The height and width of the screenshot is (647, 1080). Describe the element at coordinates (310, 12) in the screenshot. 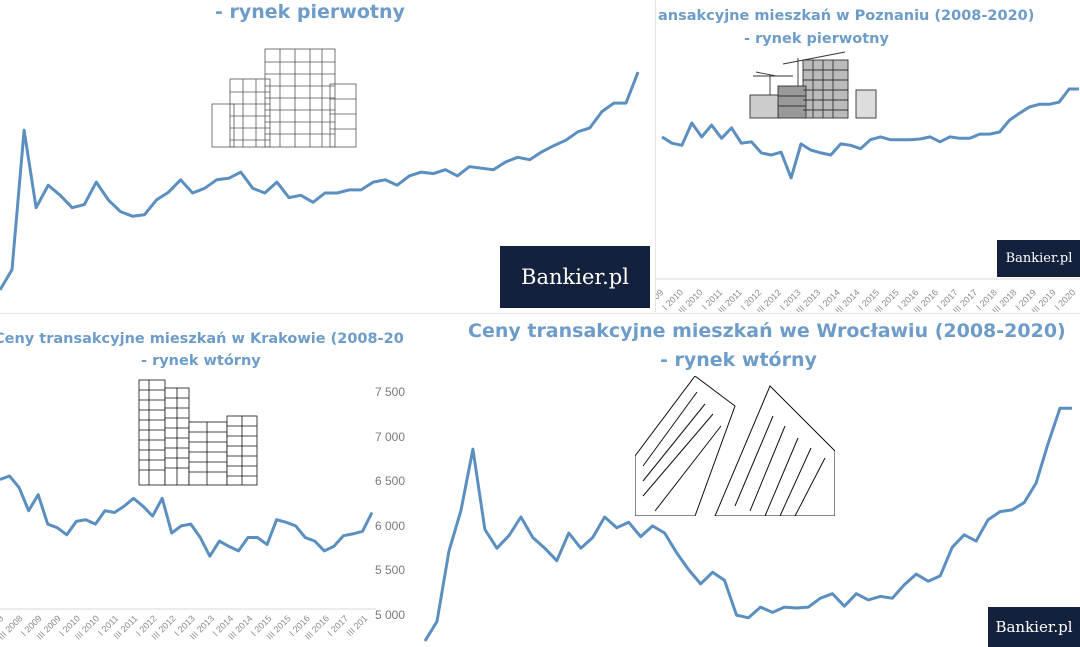

I see `chart-title: - rynek pierwotny` at that location.